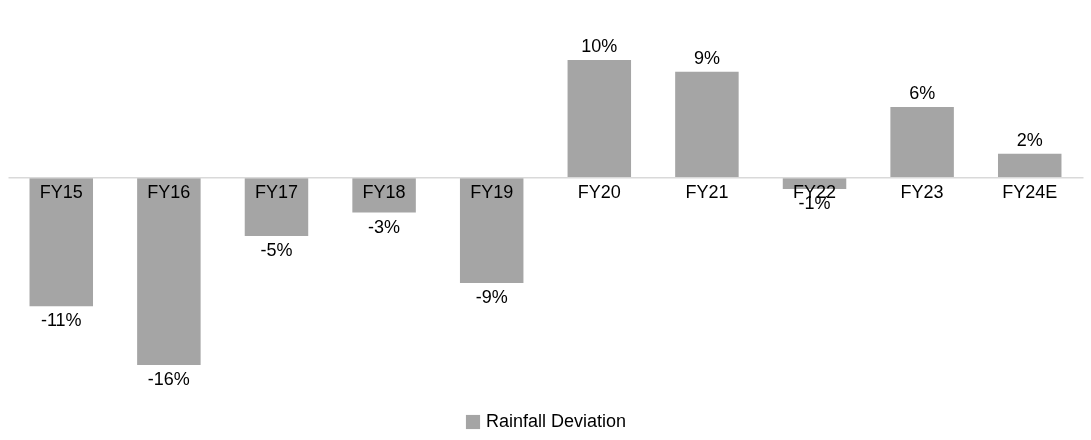 This screenshot has height=440, width=1091. What do you see at coordinates (492, 191) in the screenshot?
I see `x-tick-label: FY19` at bounding box center [492, 191].